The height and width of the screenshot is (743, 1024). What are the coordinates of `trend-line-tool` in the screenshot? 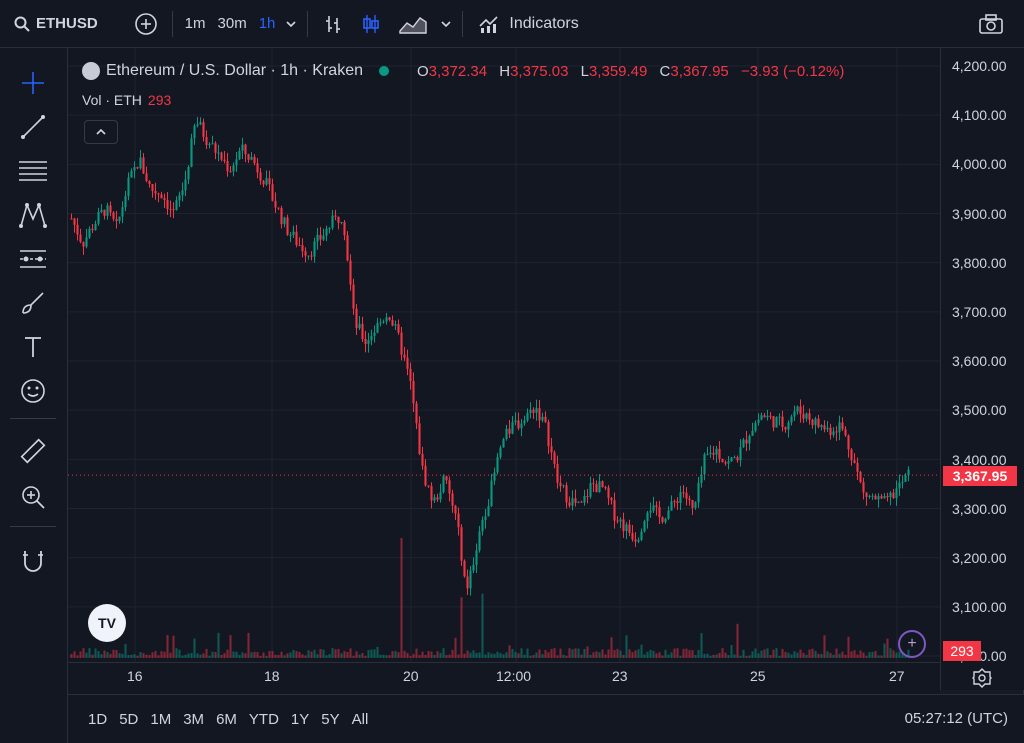 It's located at (33, 127).